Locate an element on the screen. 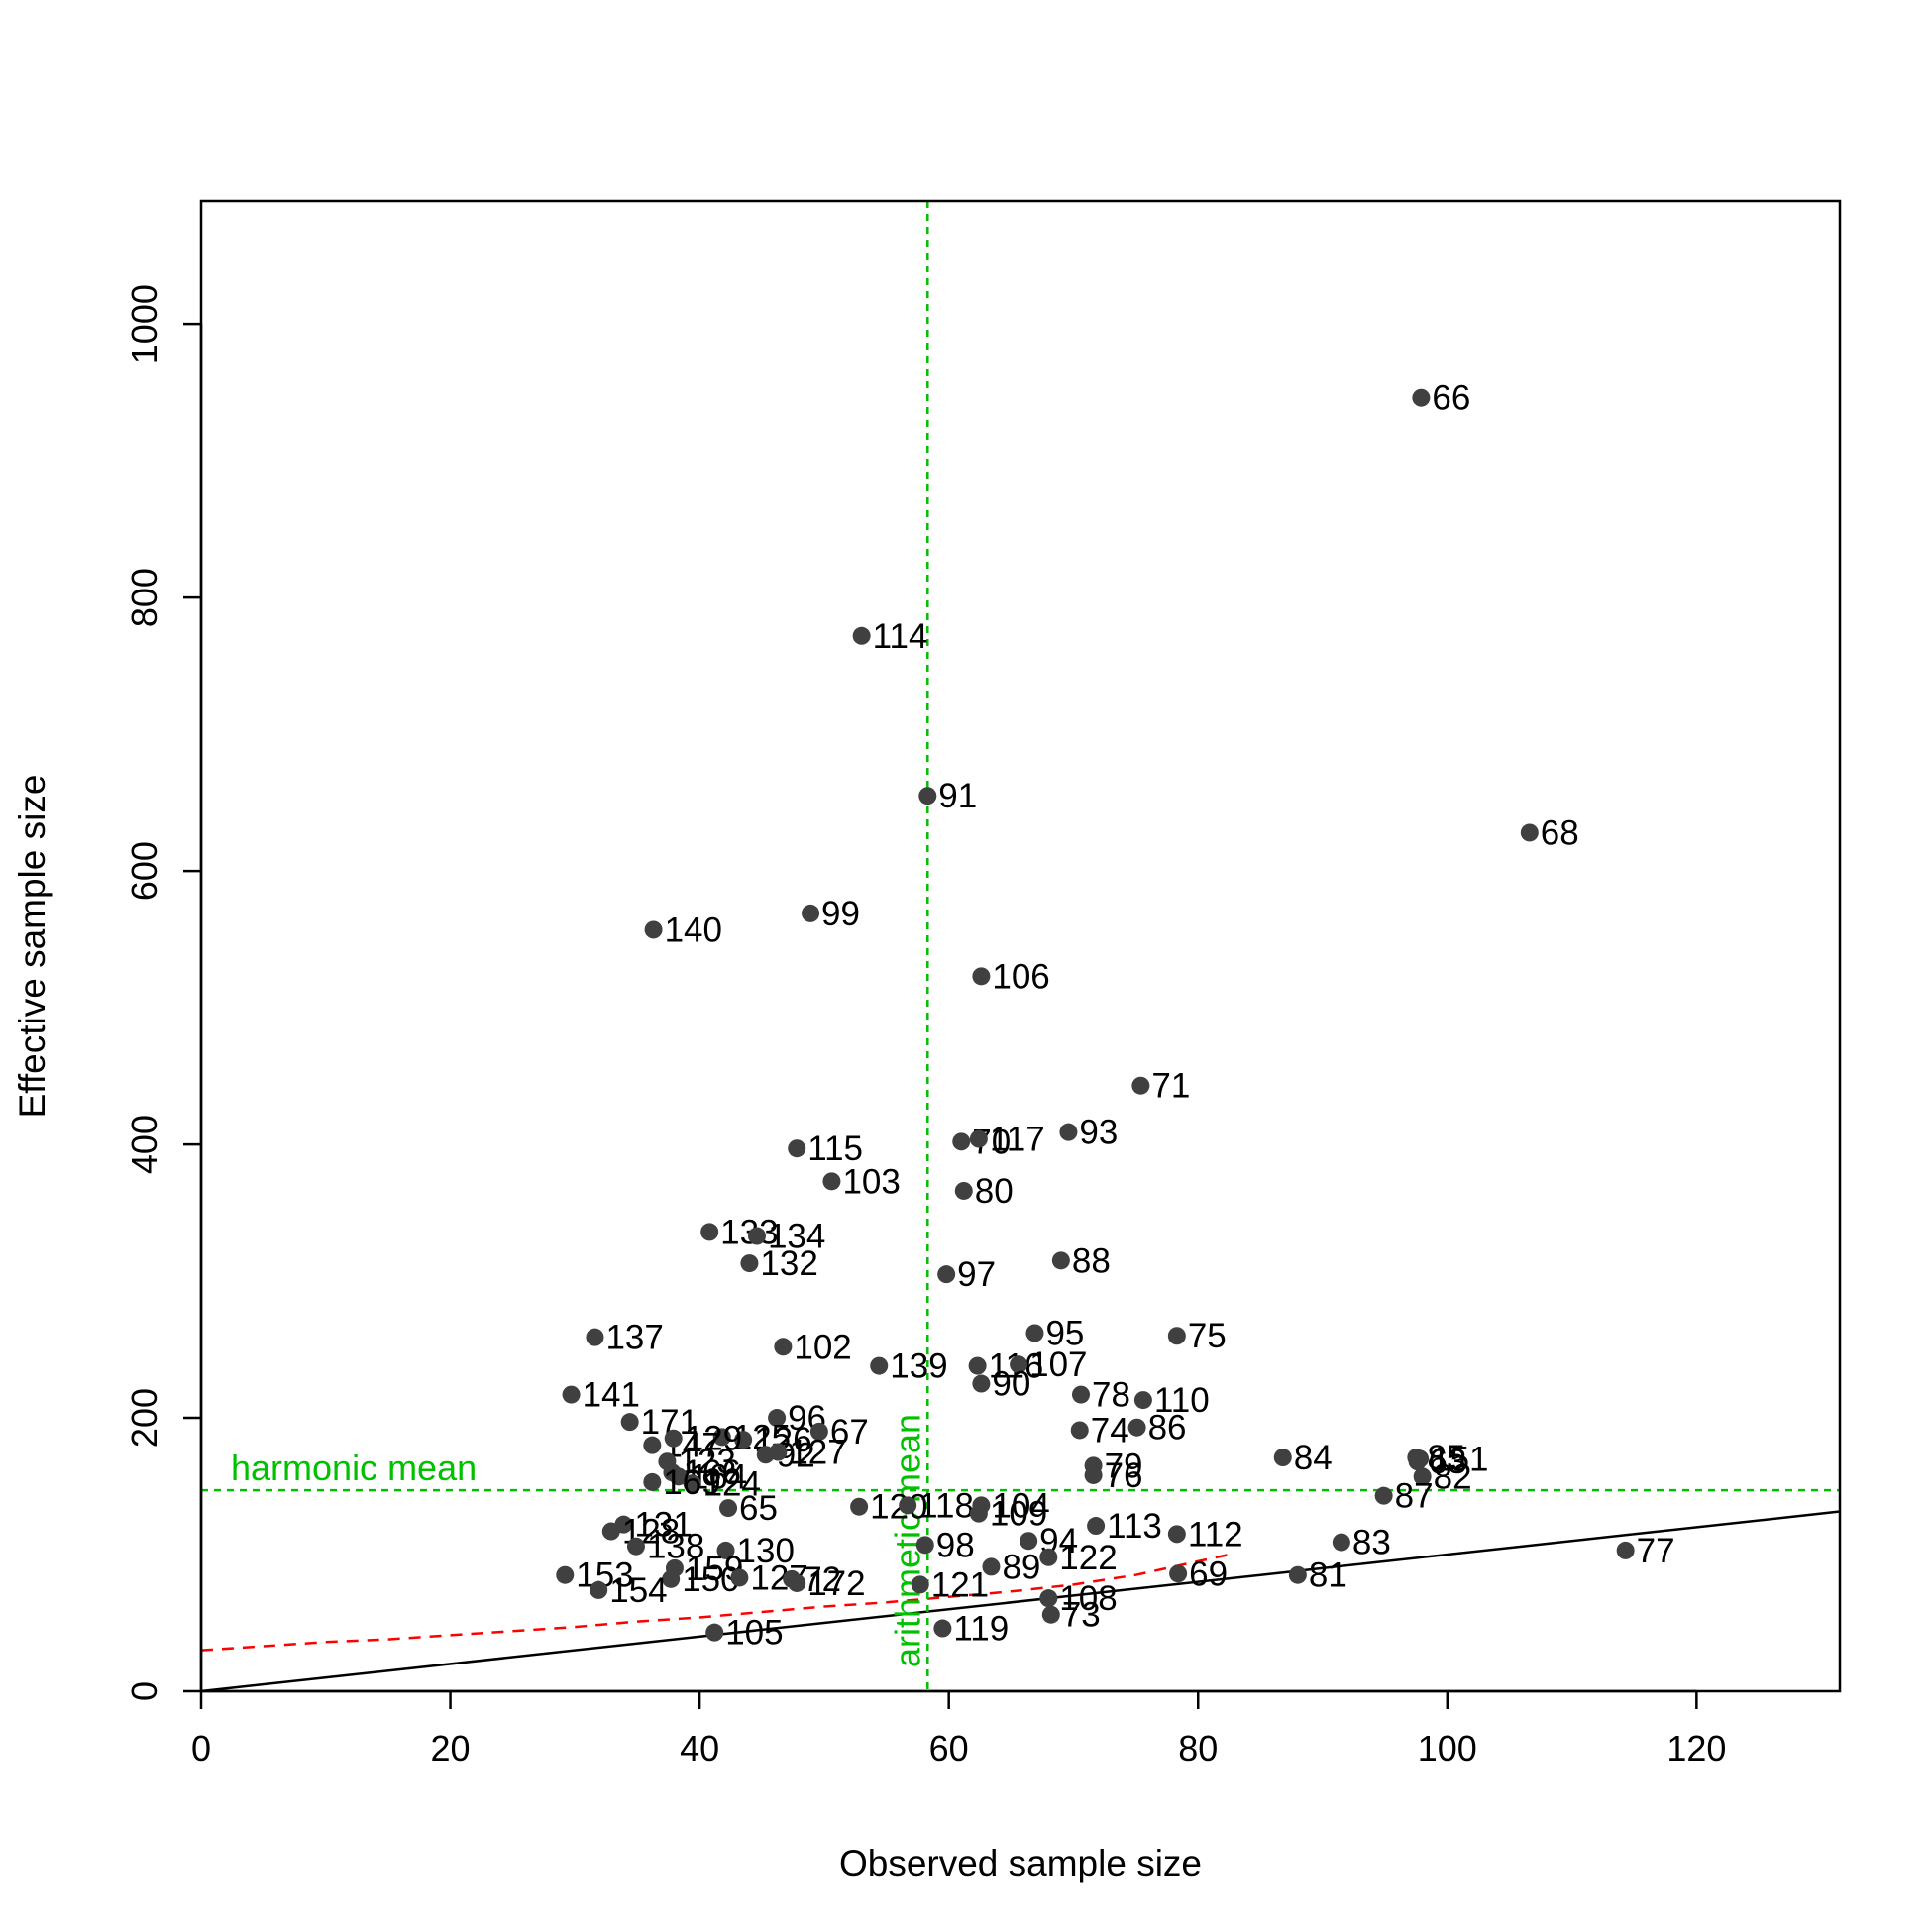  point-label: 121 is located at coordinates (960, 1584).